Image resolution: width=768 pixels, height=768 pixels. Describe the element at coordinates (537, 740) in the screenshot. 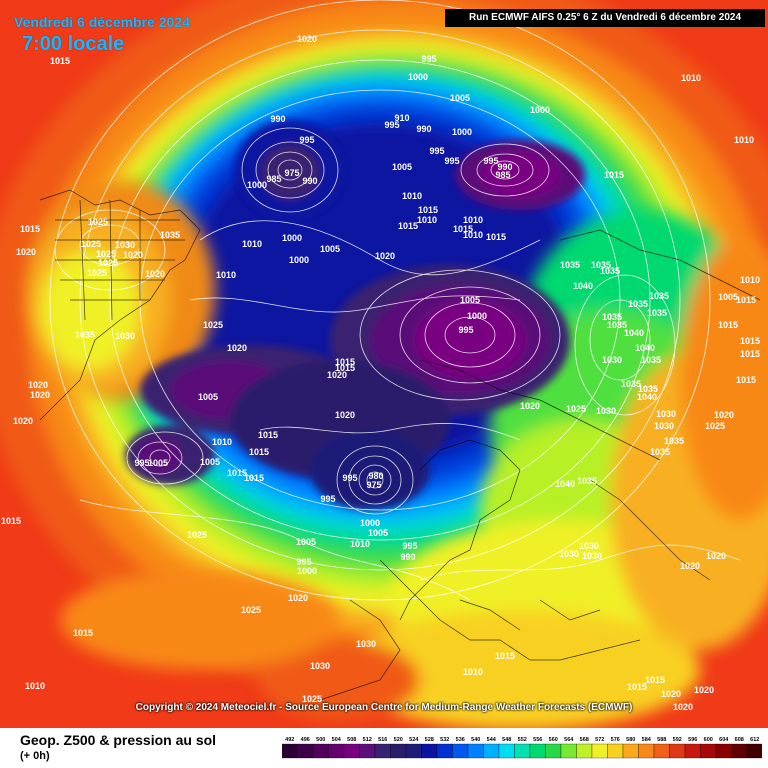

I see `scale-tick-label: 556` at that location.